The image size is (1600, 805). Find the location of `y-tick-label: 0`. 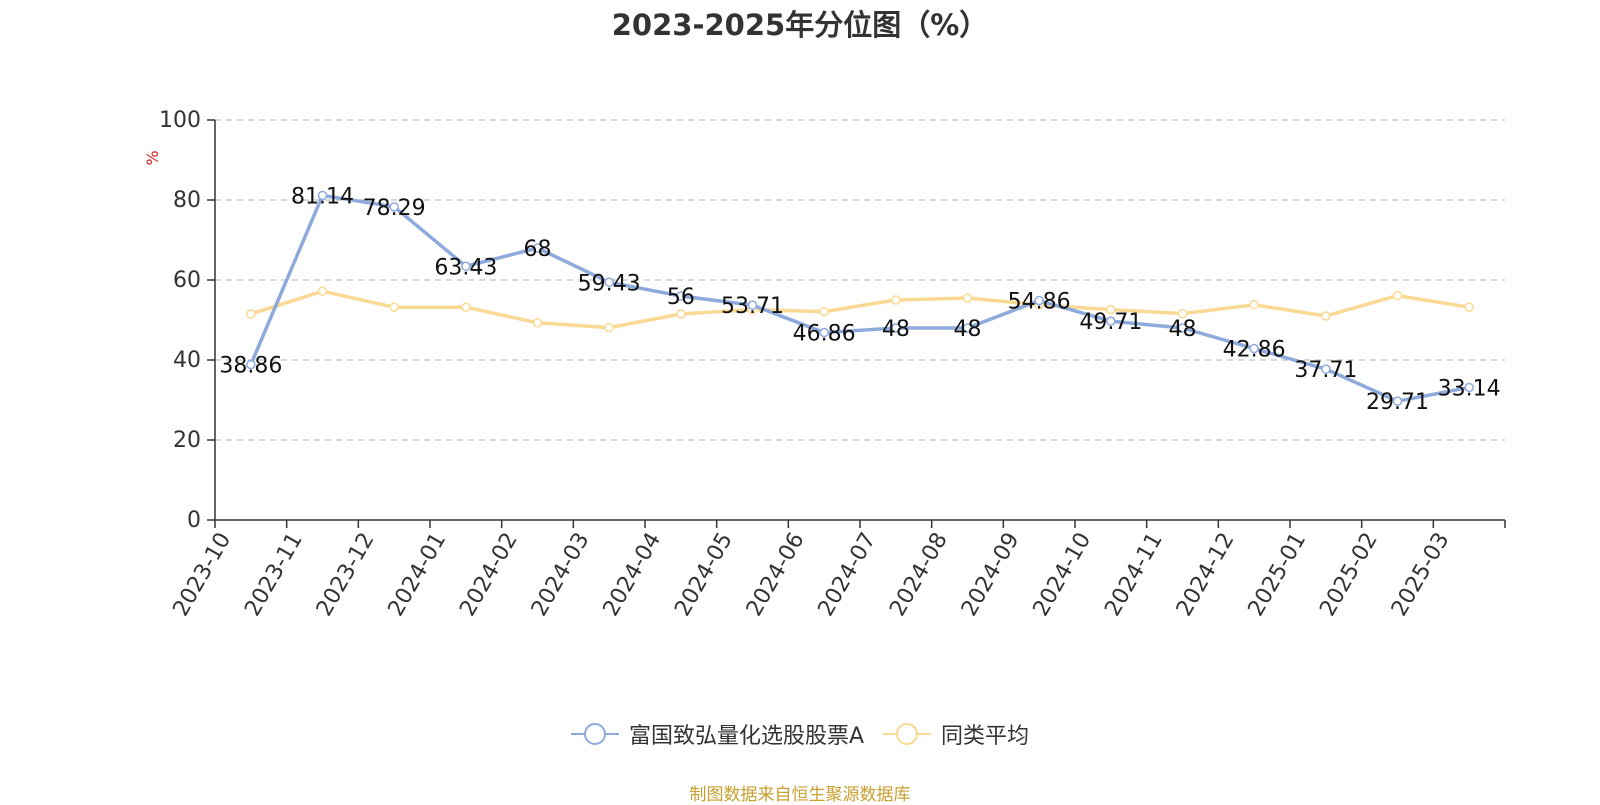

y-tick-label: 0 is located at coordinates (194, 520).